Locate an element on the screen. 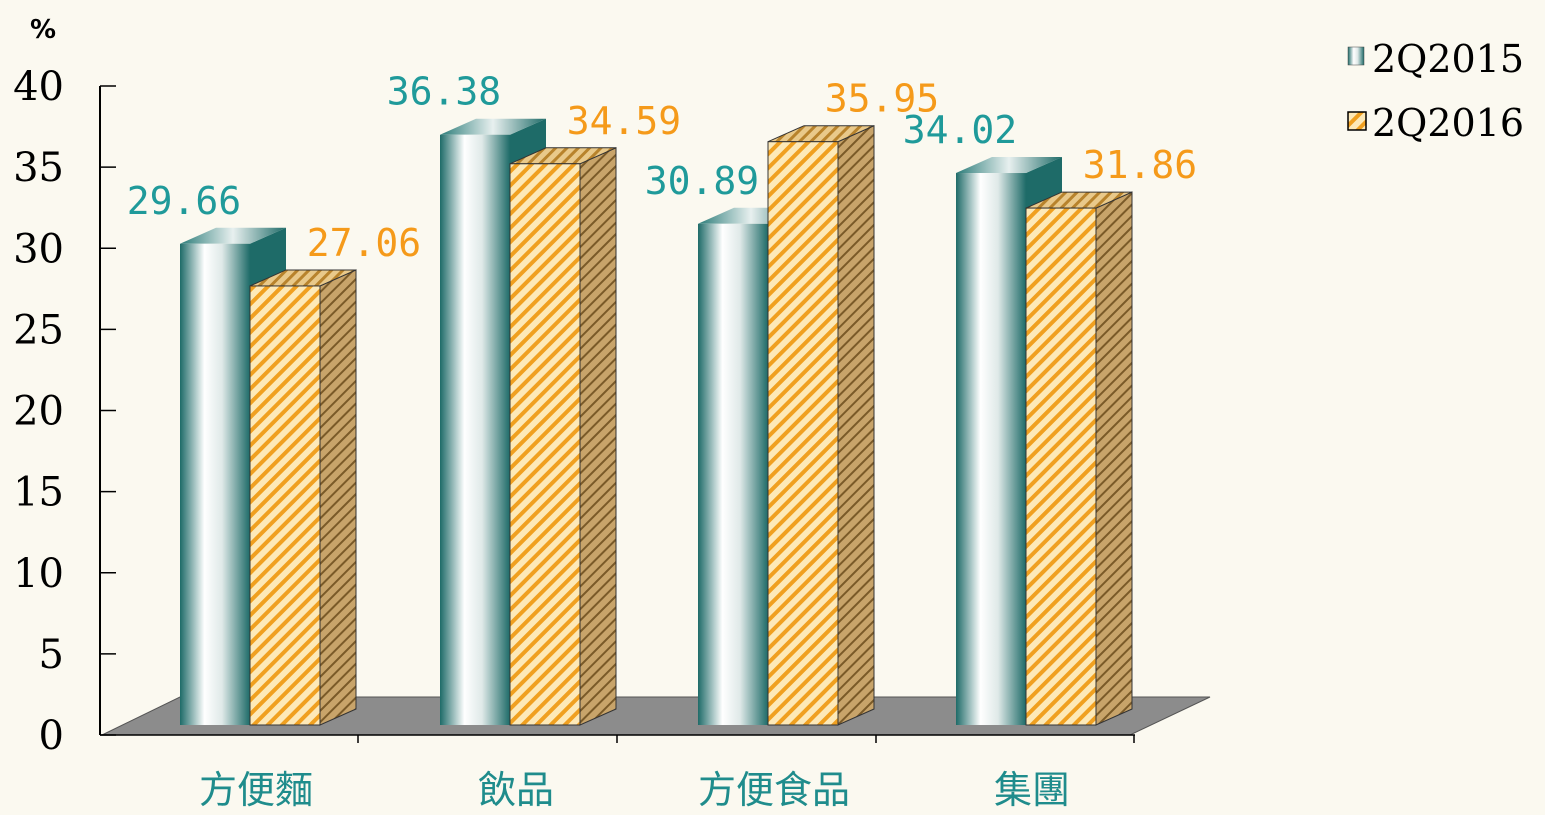 The width and height of the screenshot is (1545, 815). legend-label-2015: 2Q2015 is located at coordinates (1448, 59).